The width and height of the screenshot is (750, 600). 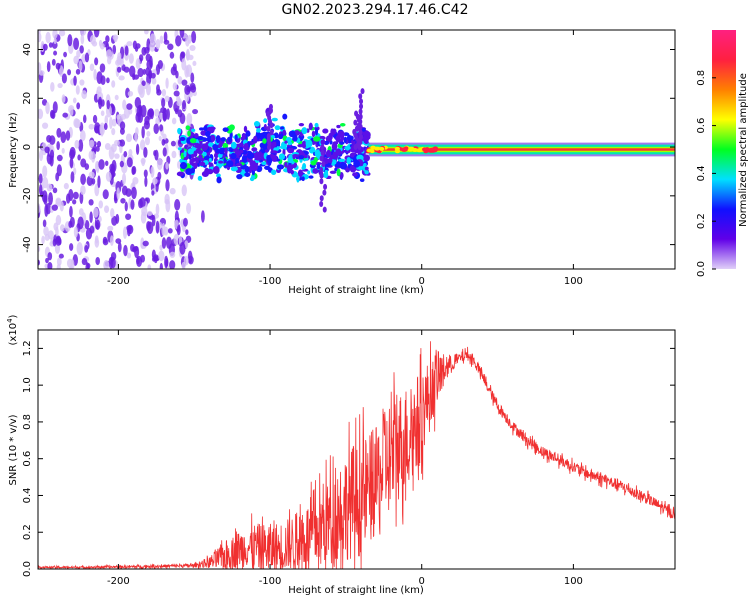 I want to click on snr-y-axis-label: SNR (10 * v/v), so click(x=13, y=449).